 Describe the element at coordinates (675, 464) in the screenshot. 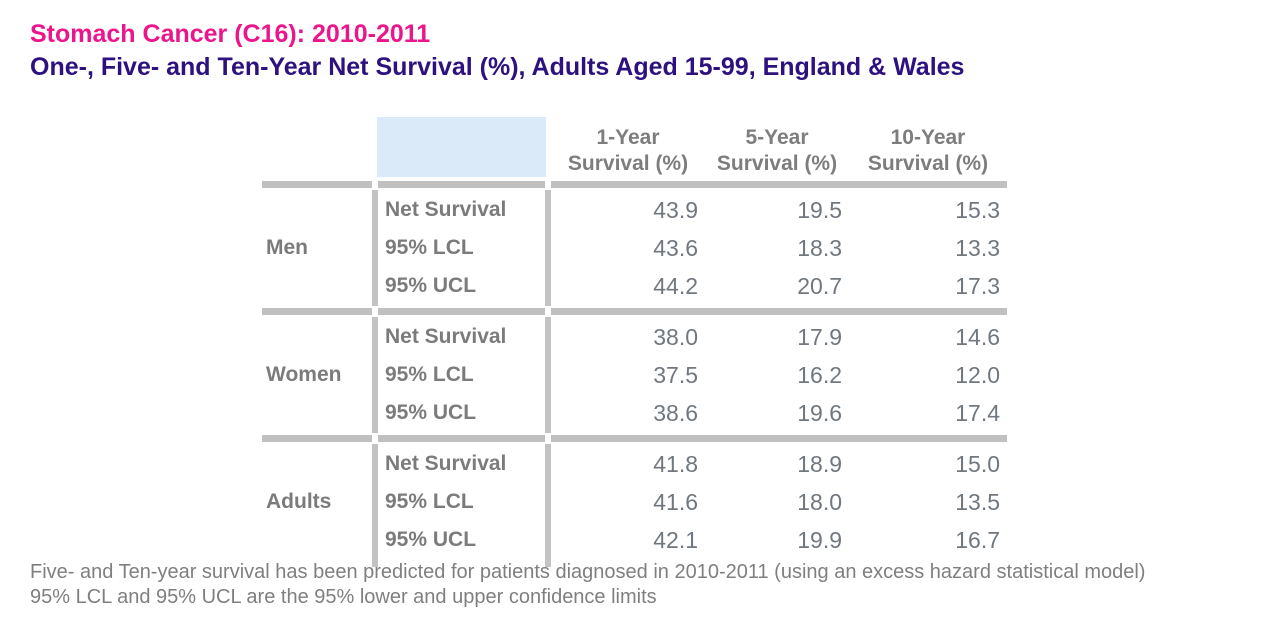

I see `table-cell: 41.8` at that location.